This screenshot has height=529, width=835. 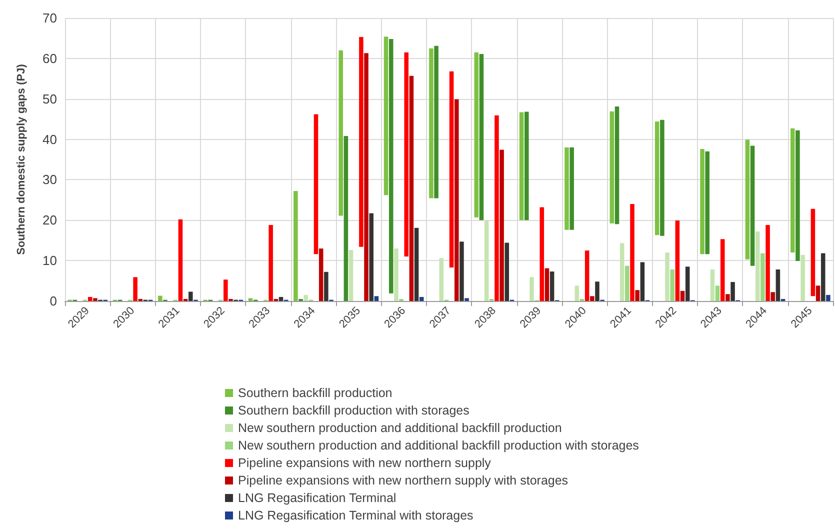 I want to click on y-tick-label: 60, so click(x=49, y=58).